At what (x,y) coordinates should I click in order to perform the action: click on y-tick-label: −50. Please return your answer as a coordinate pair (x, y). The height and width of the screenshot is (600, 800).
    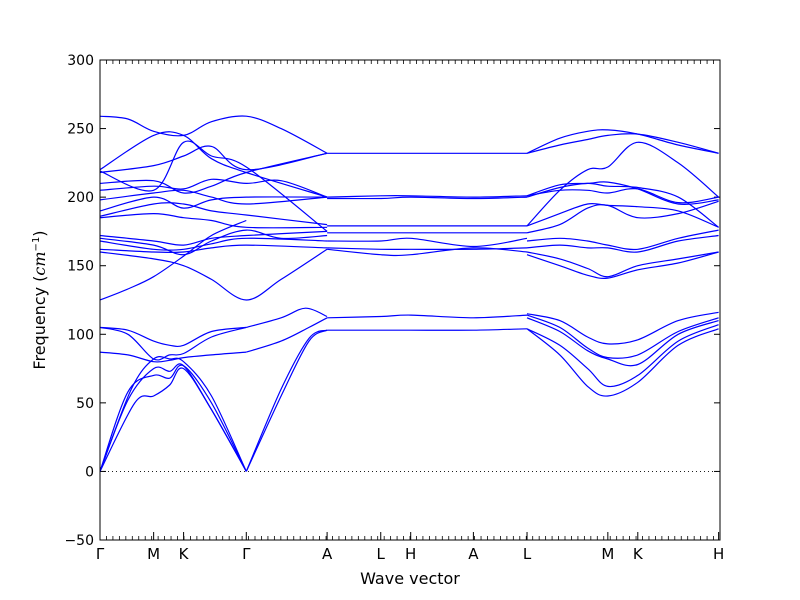
    Looking at the image, I should click on (79, 541).